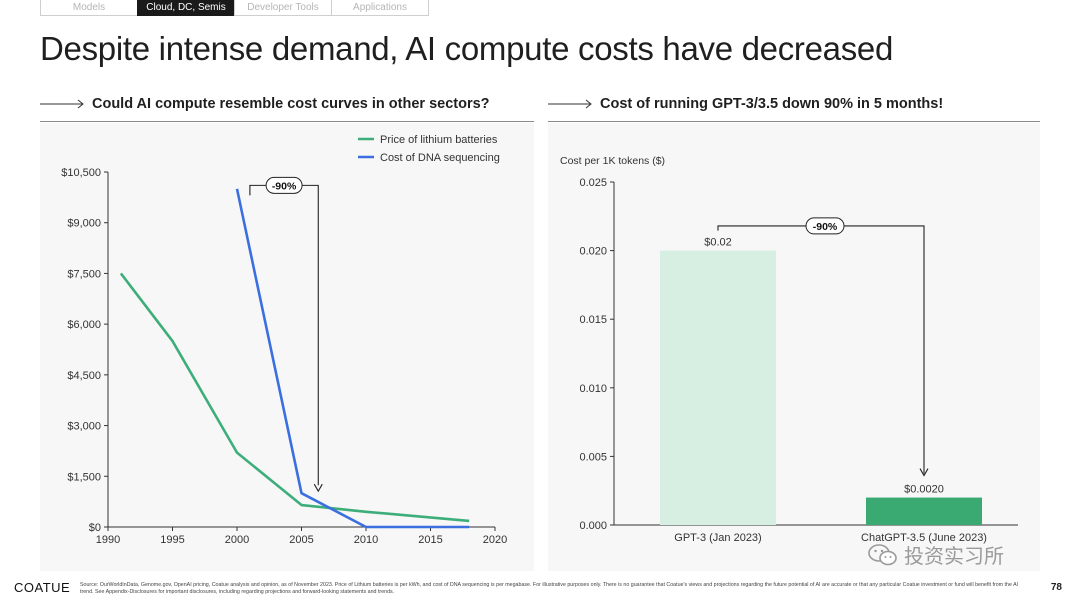  What do you see at coordinates (108, 540) in the screenshot?
I see `x-tick-label: 1990` at bounding box center [108, 540].